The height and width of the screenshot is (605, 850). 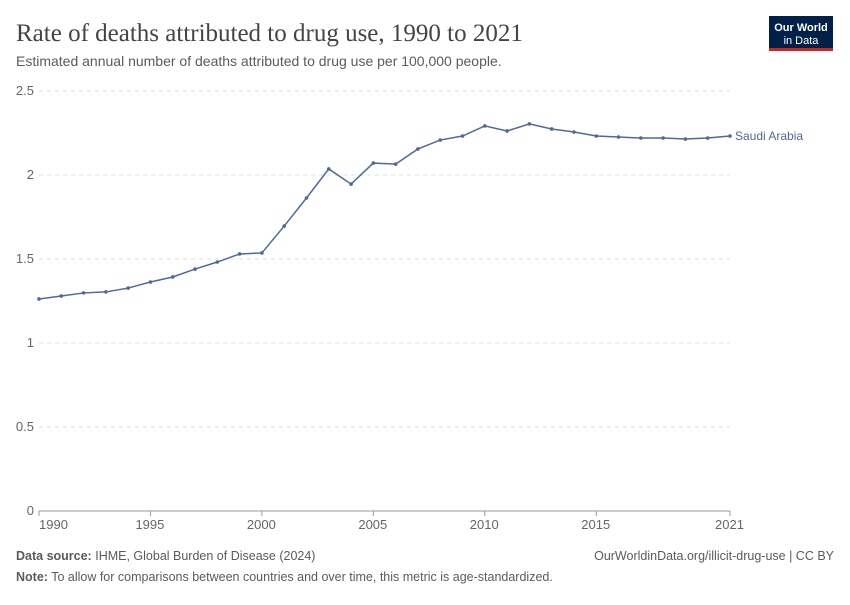 I want to click on logo-bar, so click(x=801, y=49).